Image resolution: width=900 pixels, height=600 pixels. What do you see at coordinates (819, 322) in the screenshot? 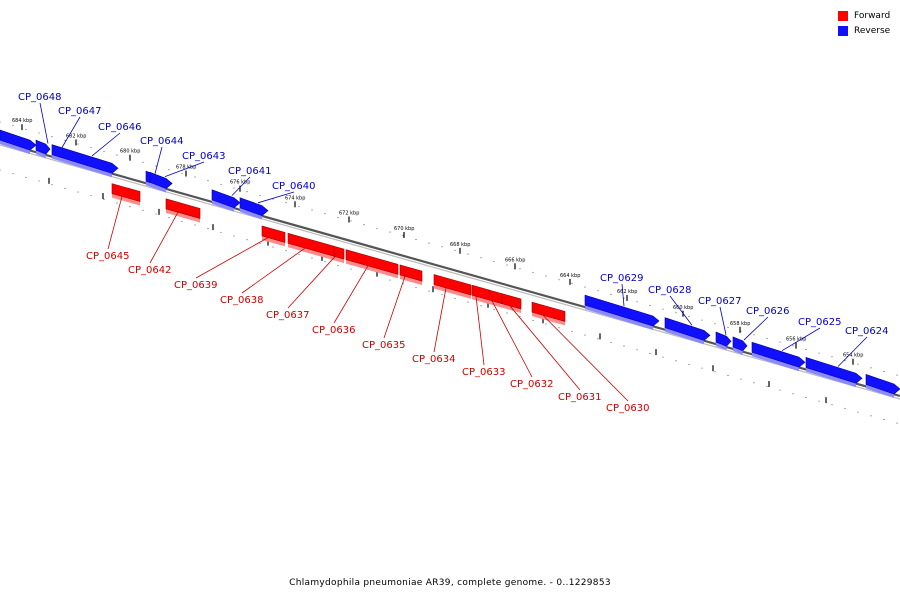
I see `gene-label: CP_0625` at bounding box center [819, 322].